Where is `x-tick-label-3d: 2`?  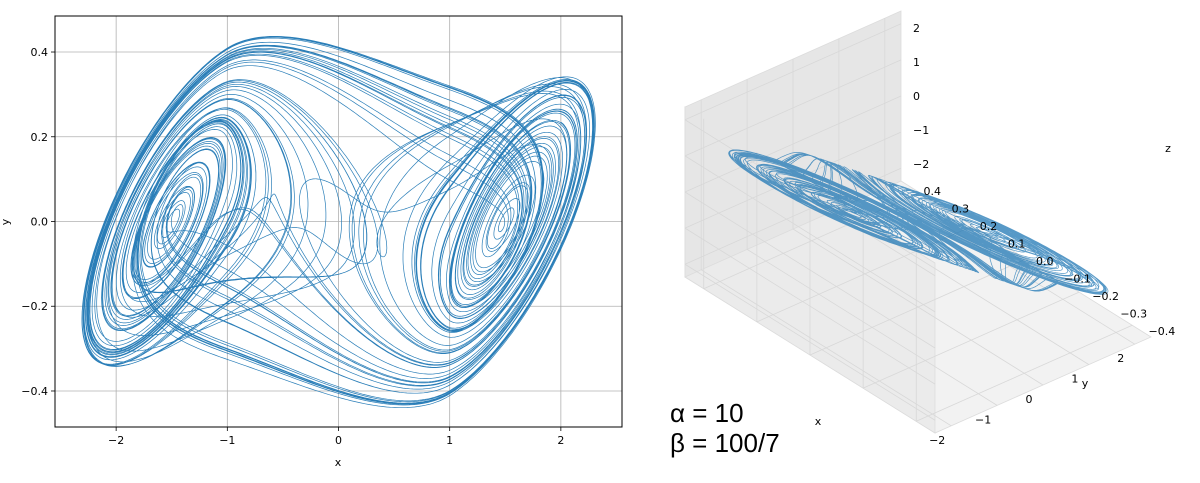
x-tick-label-3d: 2 is located at coordinates (1120, 358).